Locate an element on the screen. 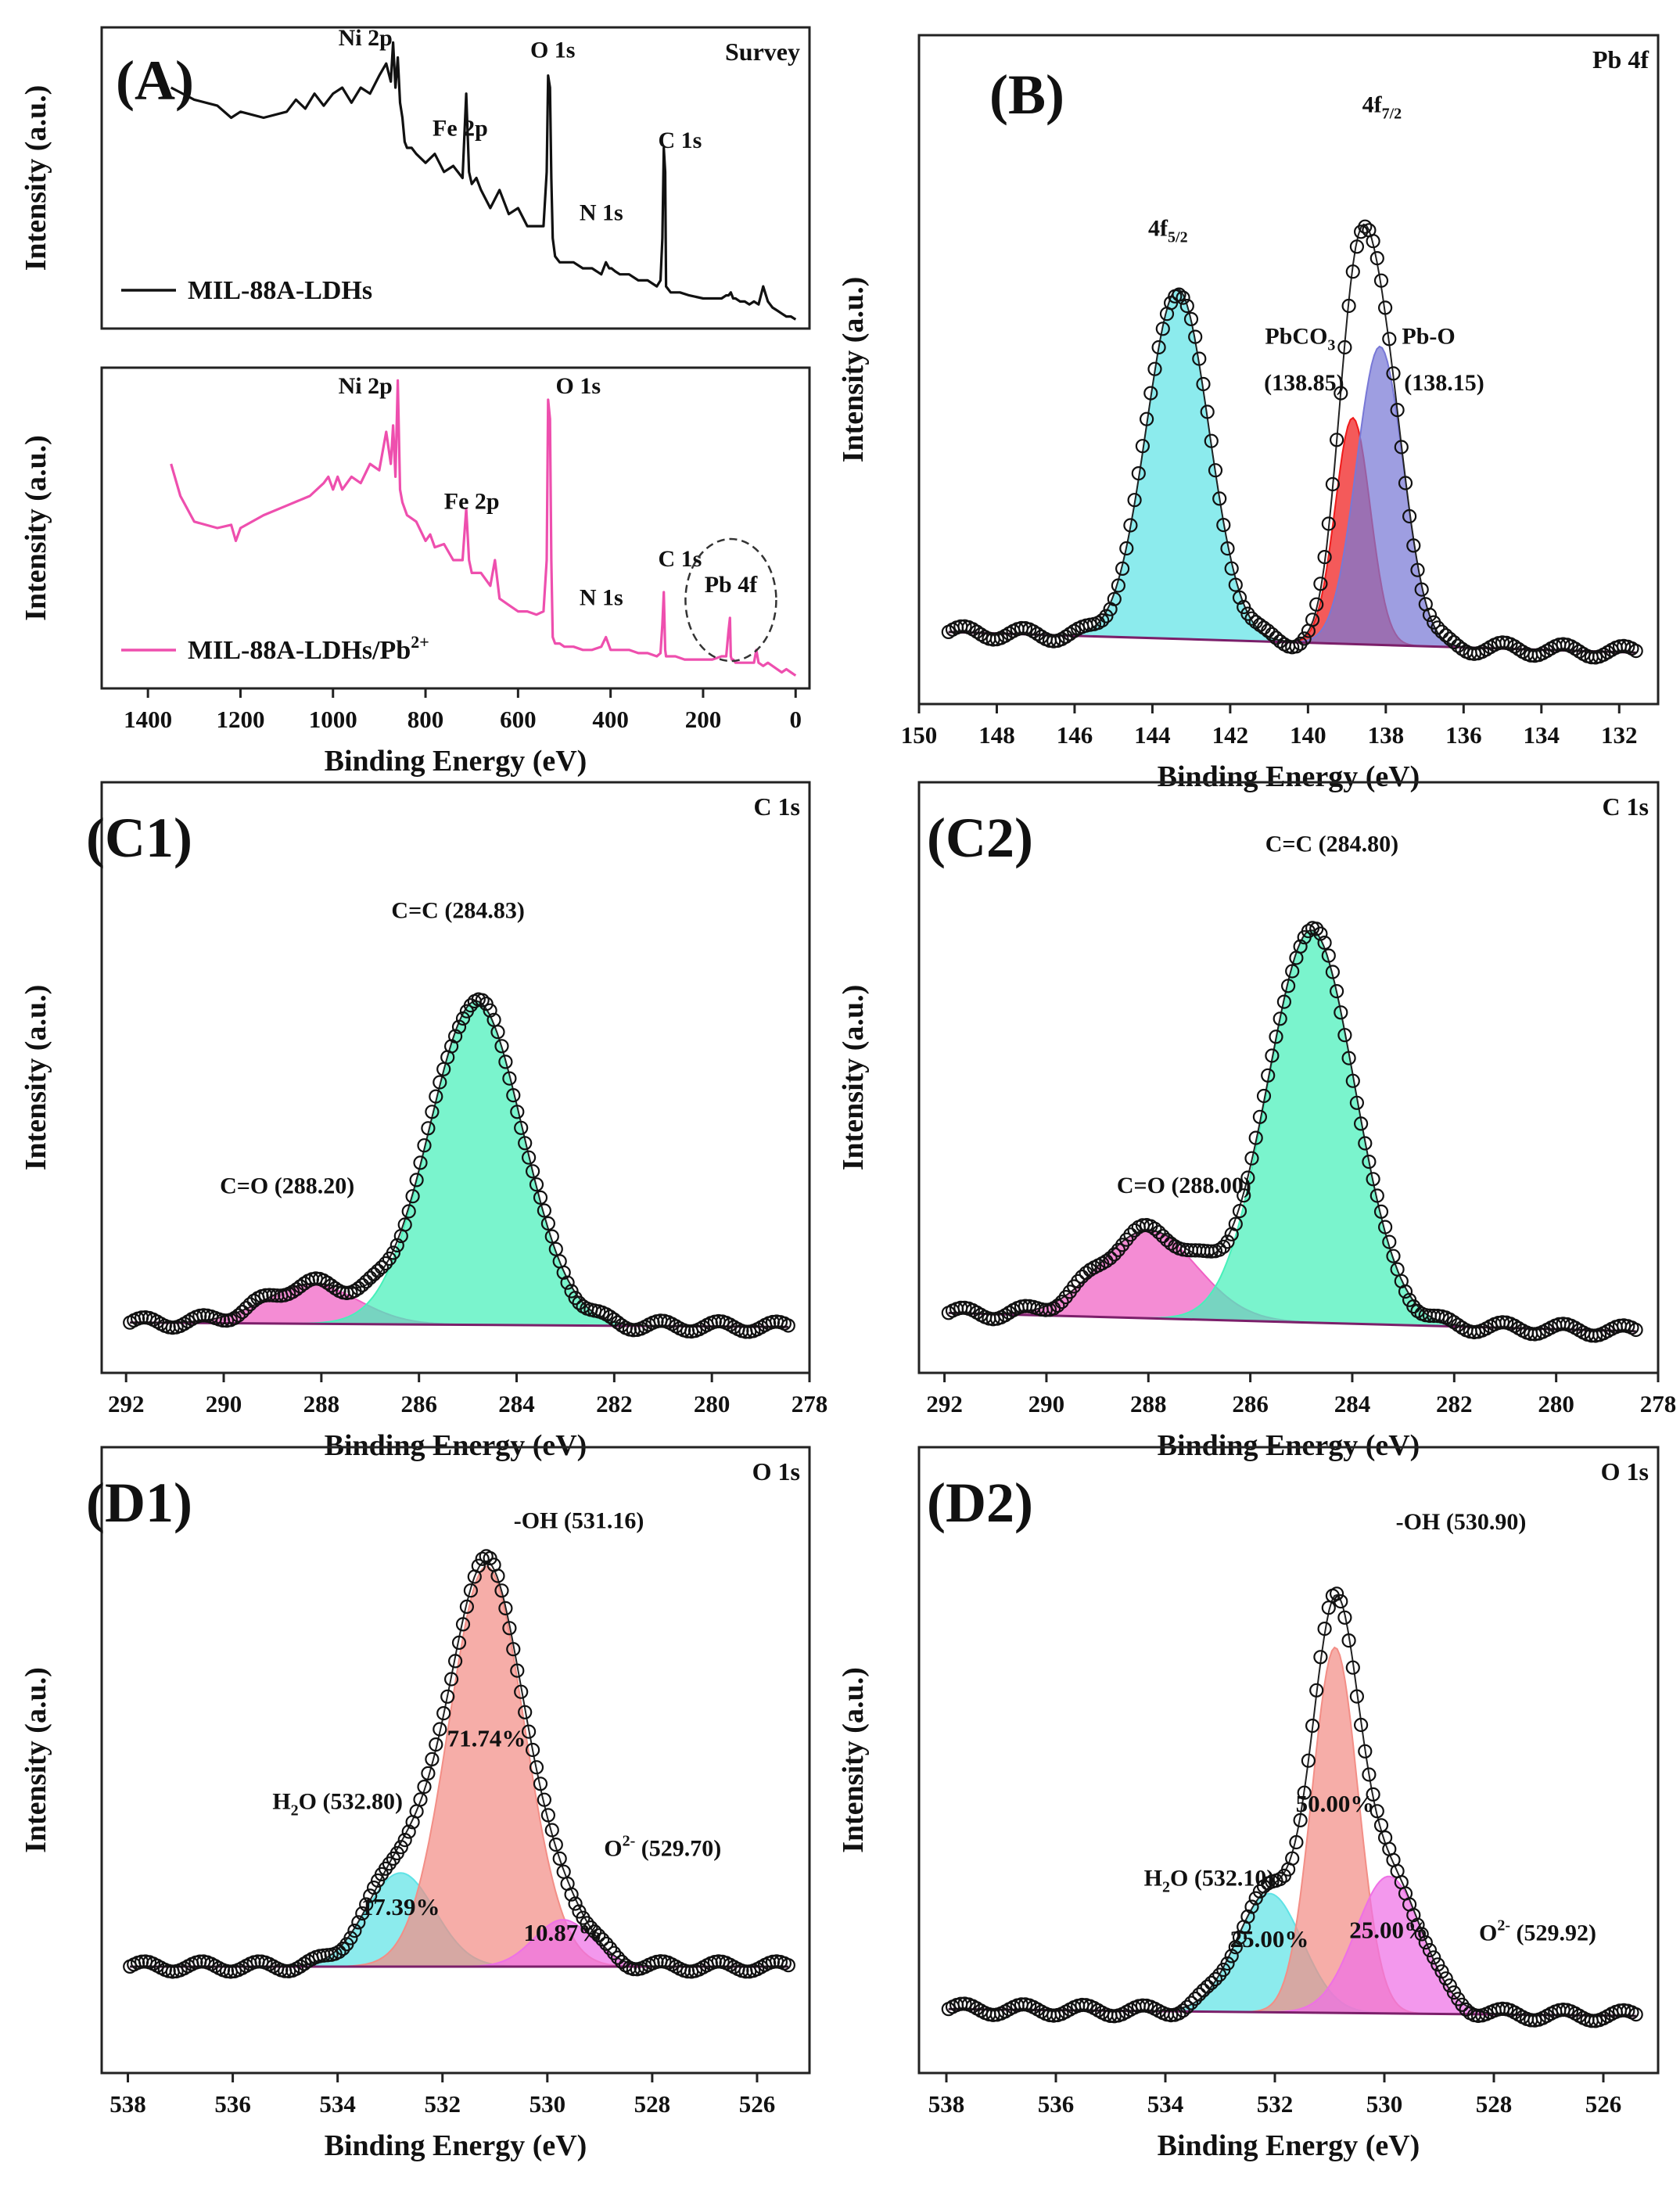 The width and height of the screenshot is (1680, 2206). panel-label: (C2) is located at coordinates (980, 838).